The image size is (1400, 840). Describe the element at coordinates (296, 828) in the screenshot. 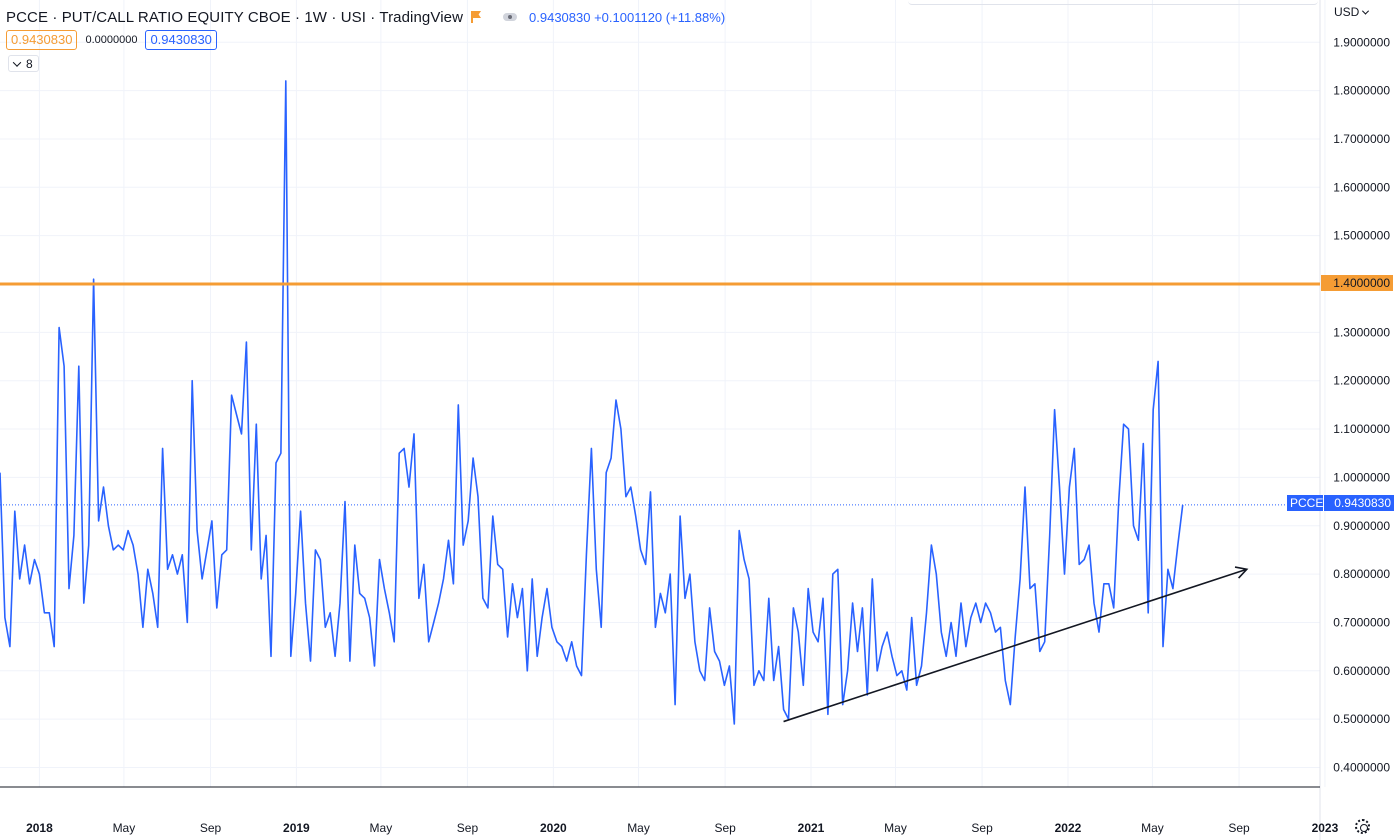

I see `x-tick-label: 2019` at that location.